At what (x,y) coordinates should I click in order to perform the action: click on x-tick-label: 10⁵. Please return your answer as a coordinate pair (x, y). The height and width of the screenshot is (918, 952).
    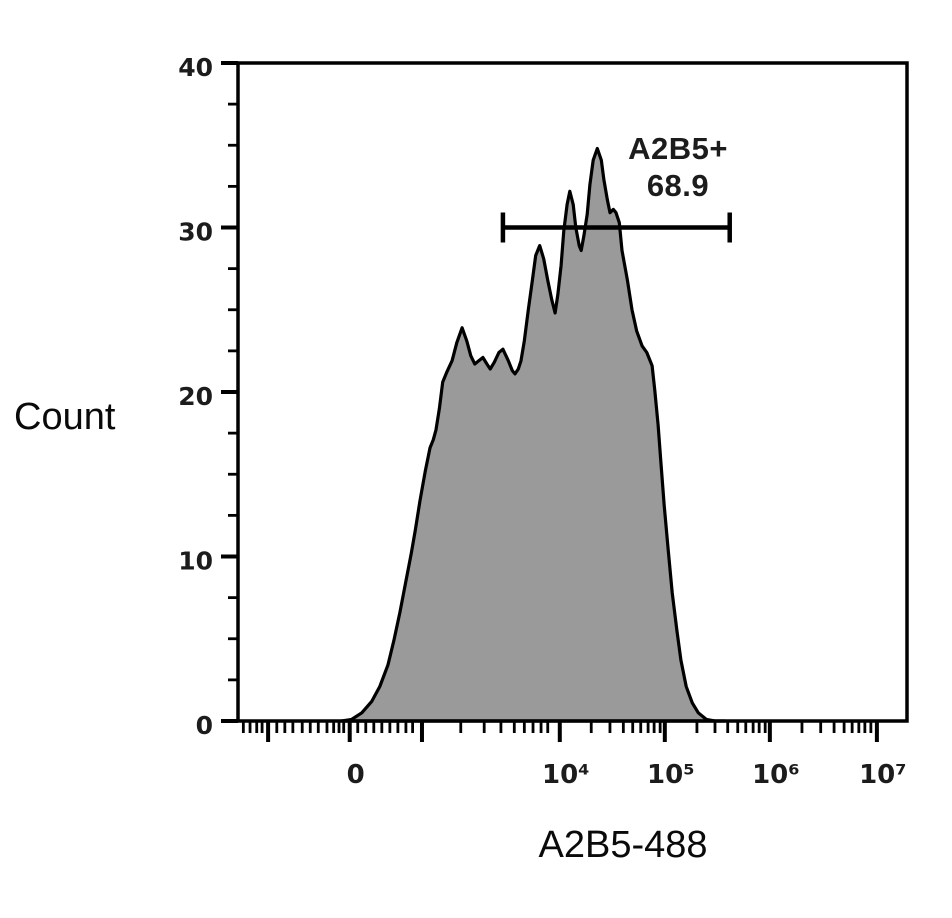
    Looking at the image, I should click on (671, 775).